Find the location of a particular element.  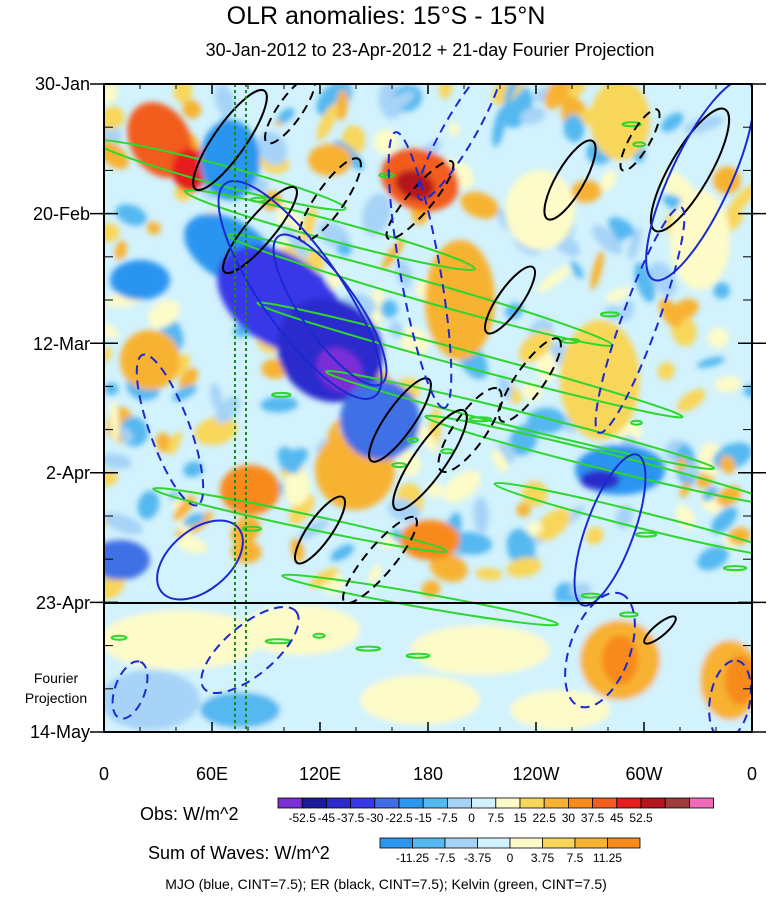

waves-colorbar: -11.25 -7.5 -3.75 0 3.75 7.5 11.25 is located at coordinates (510, 851).